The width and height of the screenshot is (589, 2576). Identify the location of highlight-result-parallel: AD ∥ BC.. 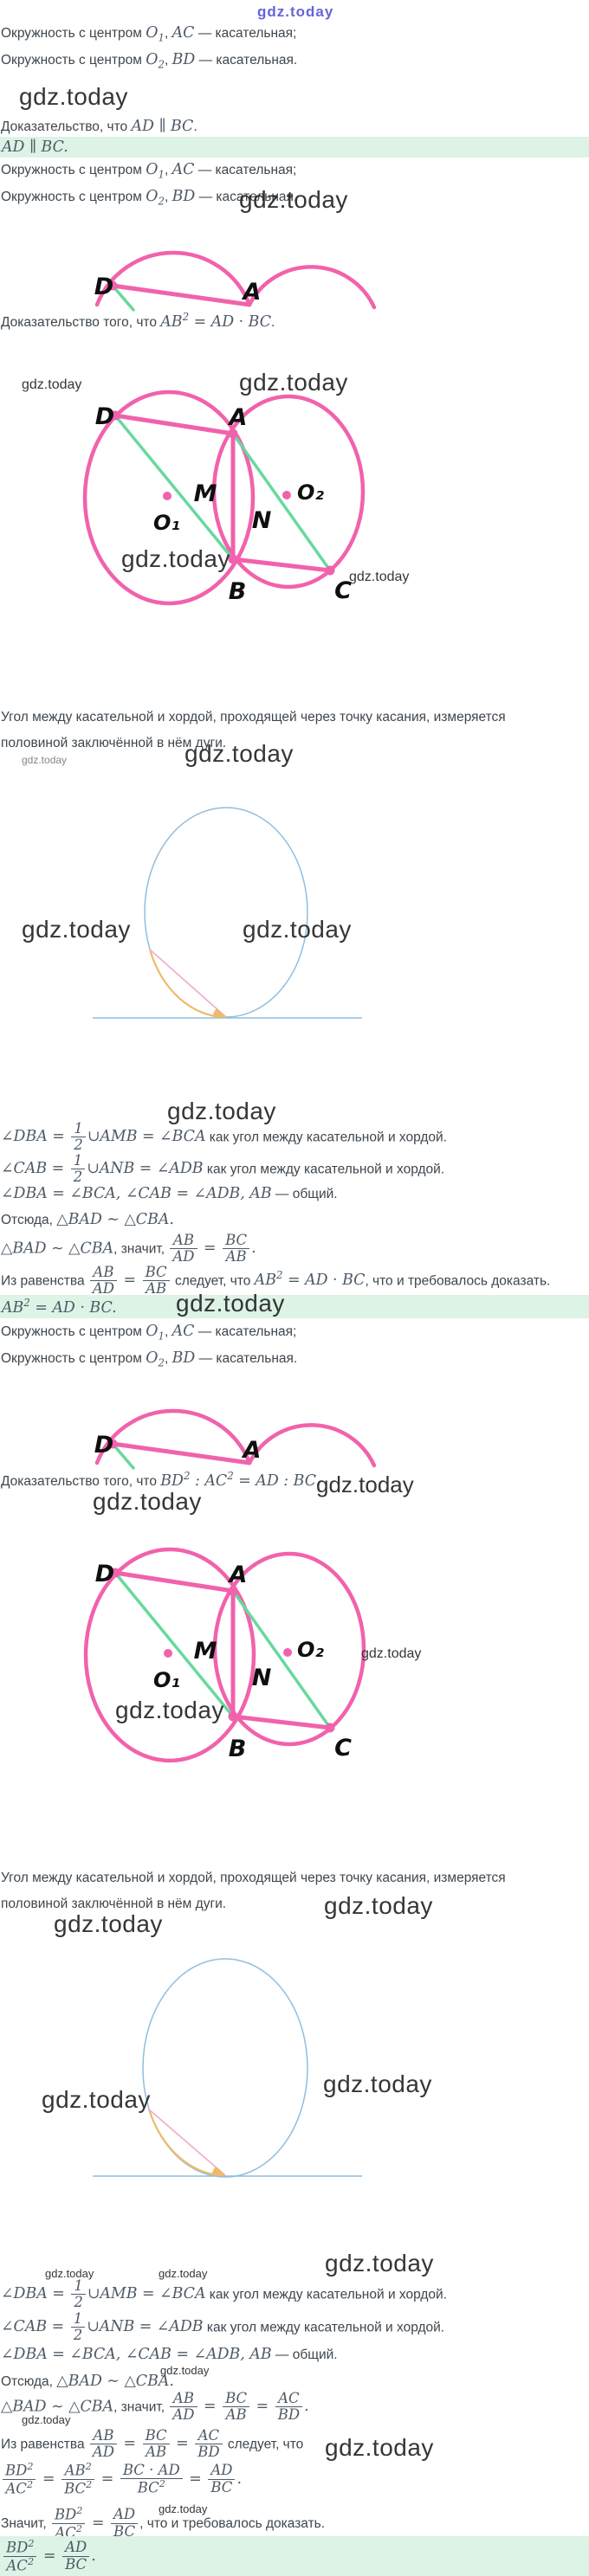
(294, 147).